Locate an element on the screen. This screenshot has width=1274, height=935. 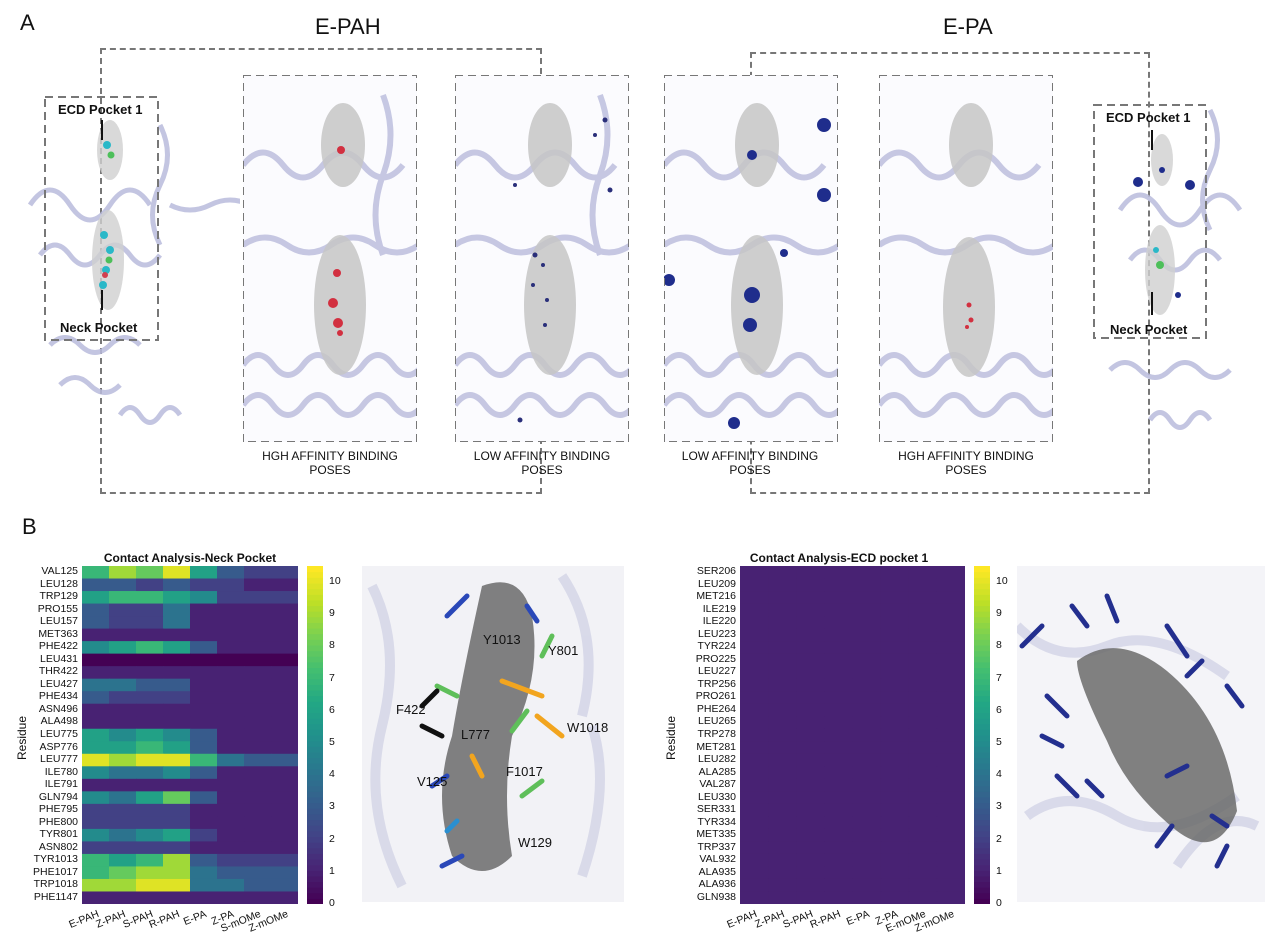
zoom-e-pa-low is located at coordinates (751, 258).